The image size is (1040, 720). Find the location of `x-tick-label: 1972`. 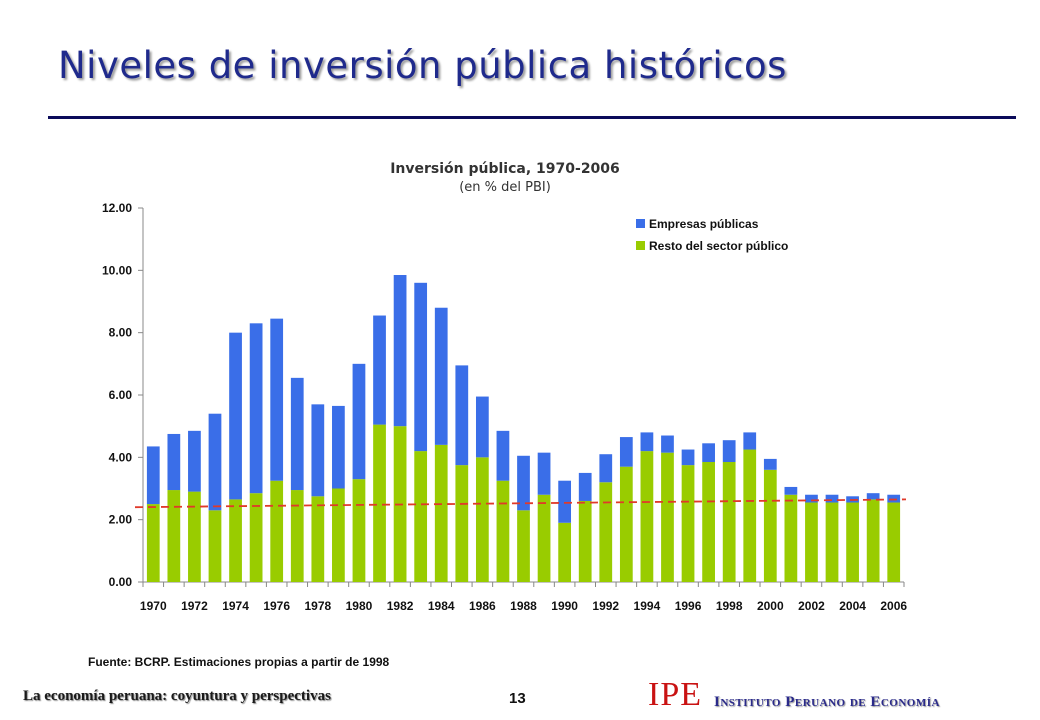

x-tick-label: 1972 is located at coordinates (194, 606).